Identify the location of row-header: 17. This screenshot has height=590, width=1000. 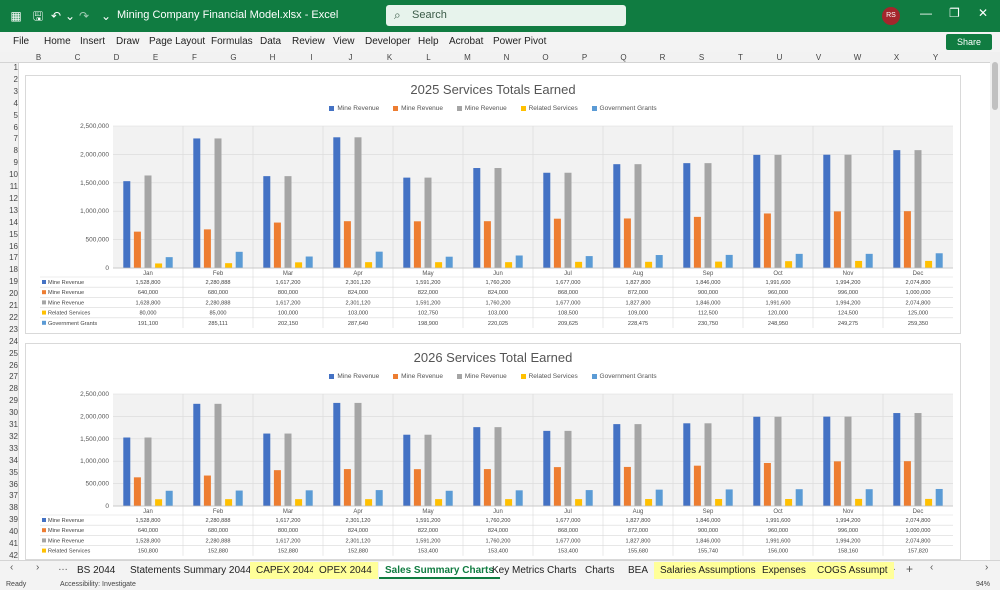
(13, 258).